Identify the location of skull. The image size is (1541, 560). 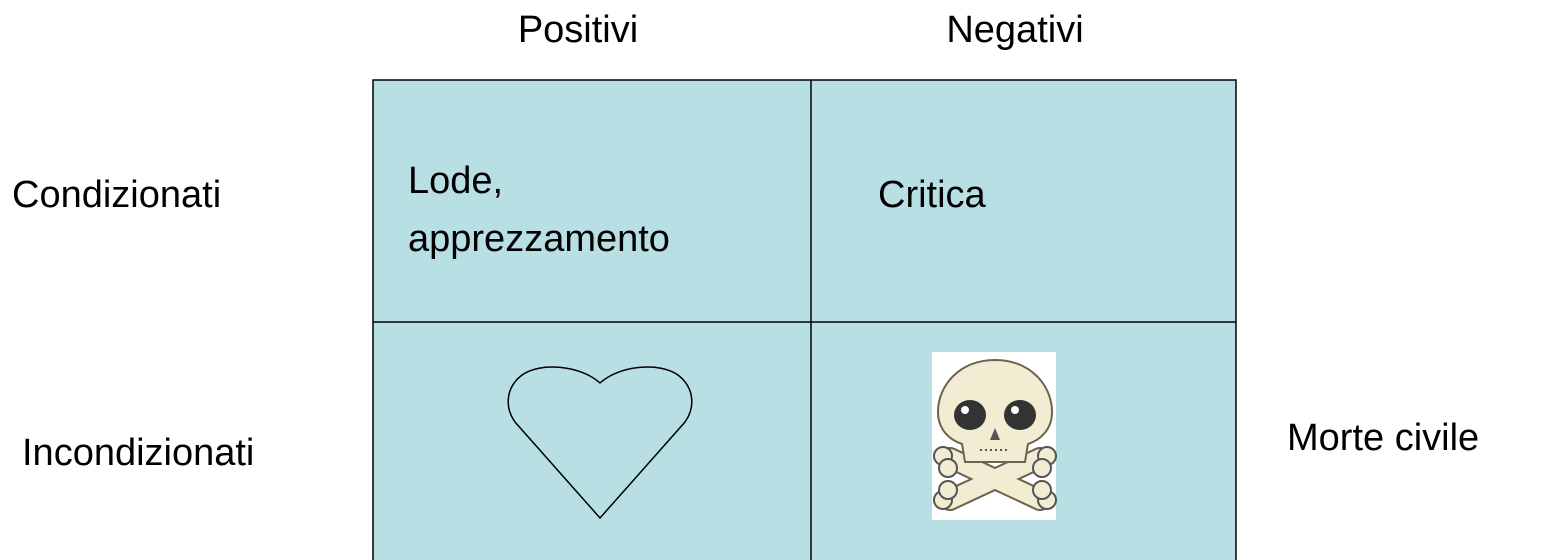
(995, 410).